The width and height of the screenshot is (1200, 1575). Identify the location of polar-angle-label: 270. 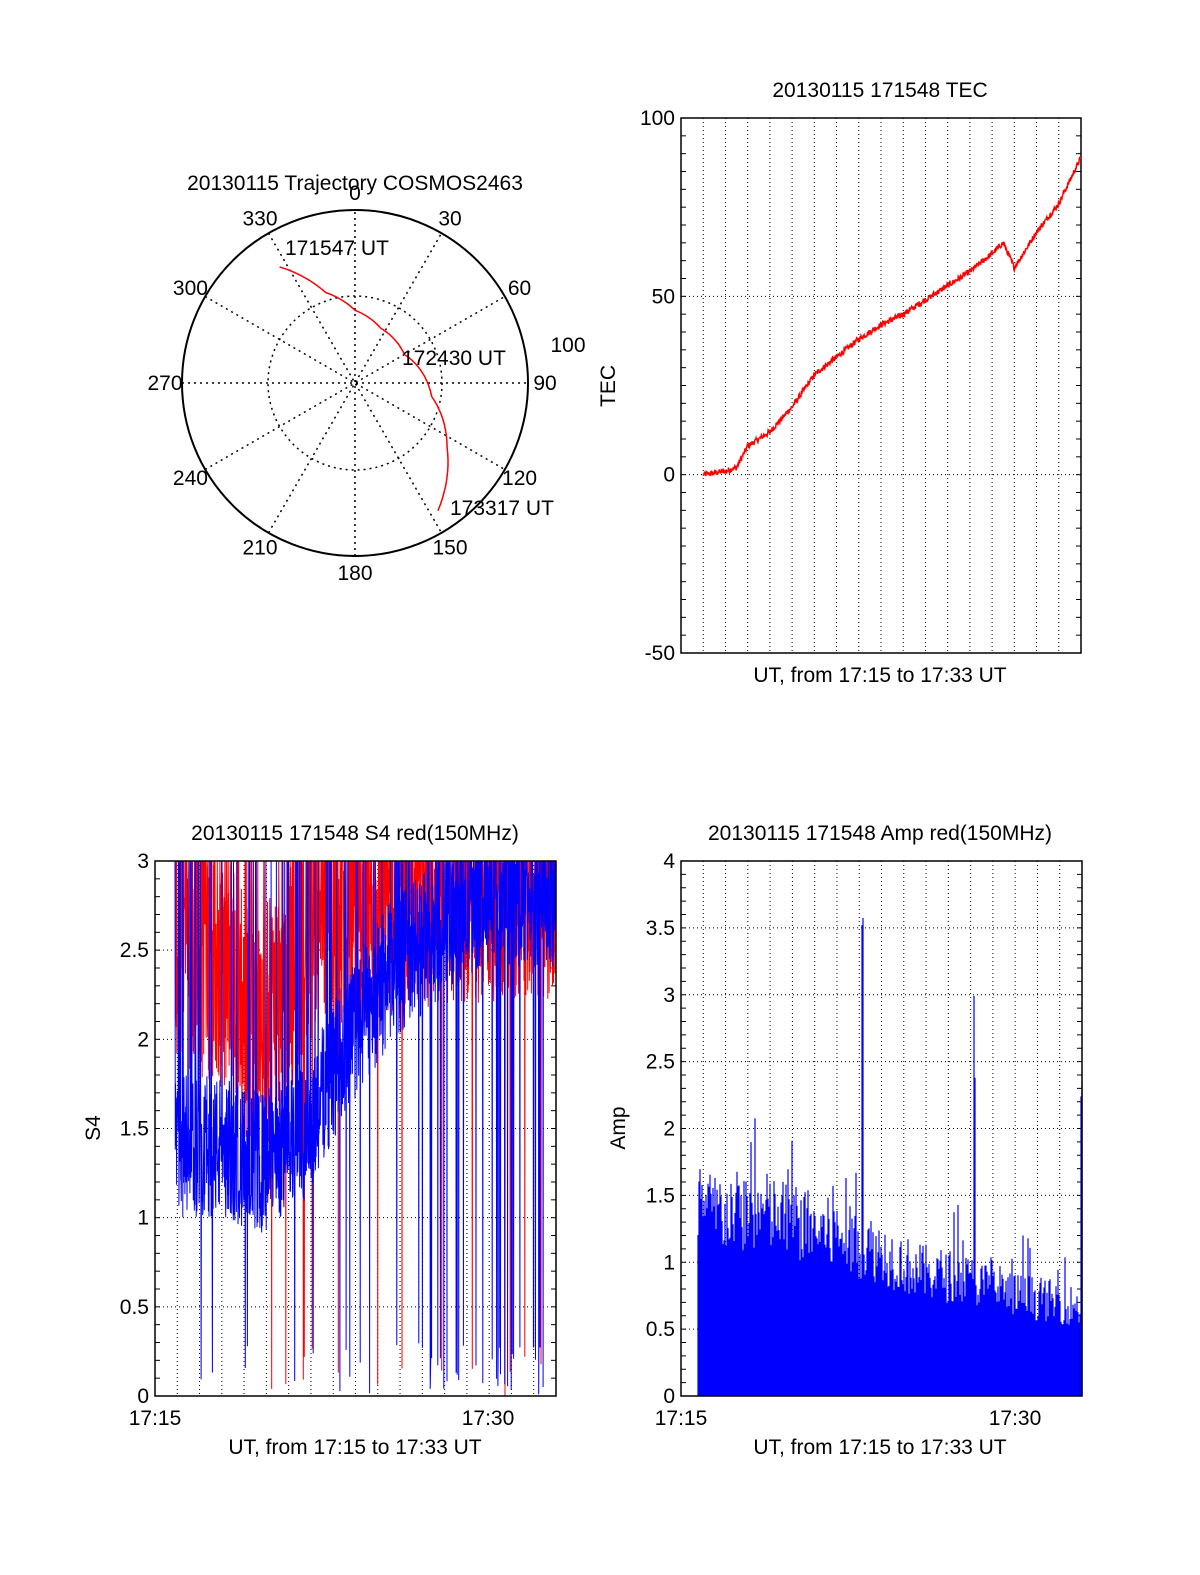
(164, 383).